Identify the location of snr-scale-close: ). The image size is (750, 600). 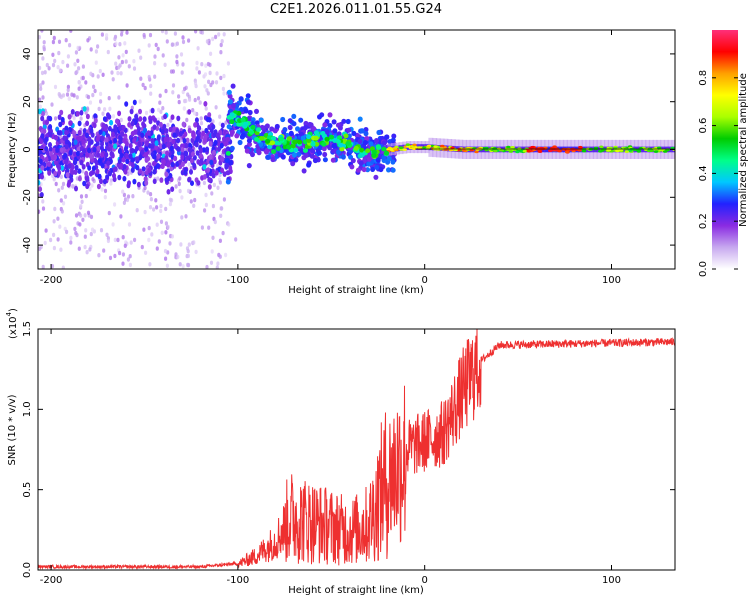
(13, 310).